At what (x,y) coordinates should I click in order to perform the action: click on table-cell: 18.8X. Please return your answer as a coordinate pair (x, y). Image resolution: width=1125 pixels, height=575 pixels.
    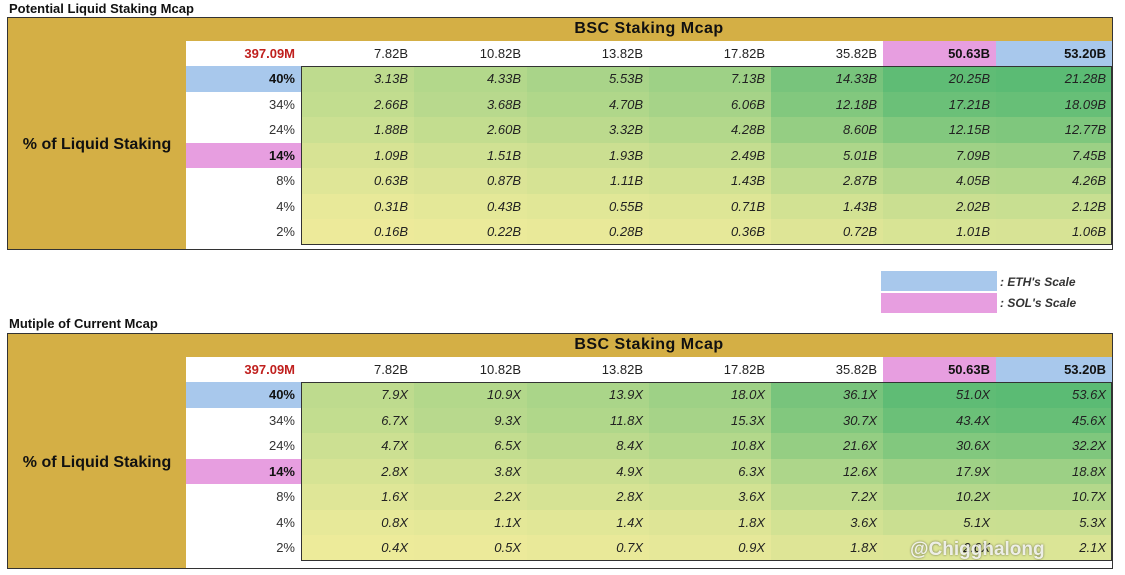
    Looking at the image, I should click on (1054, 471).